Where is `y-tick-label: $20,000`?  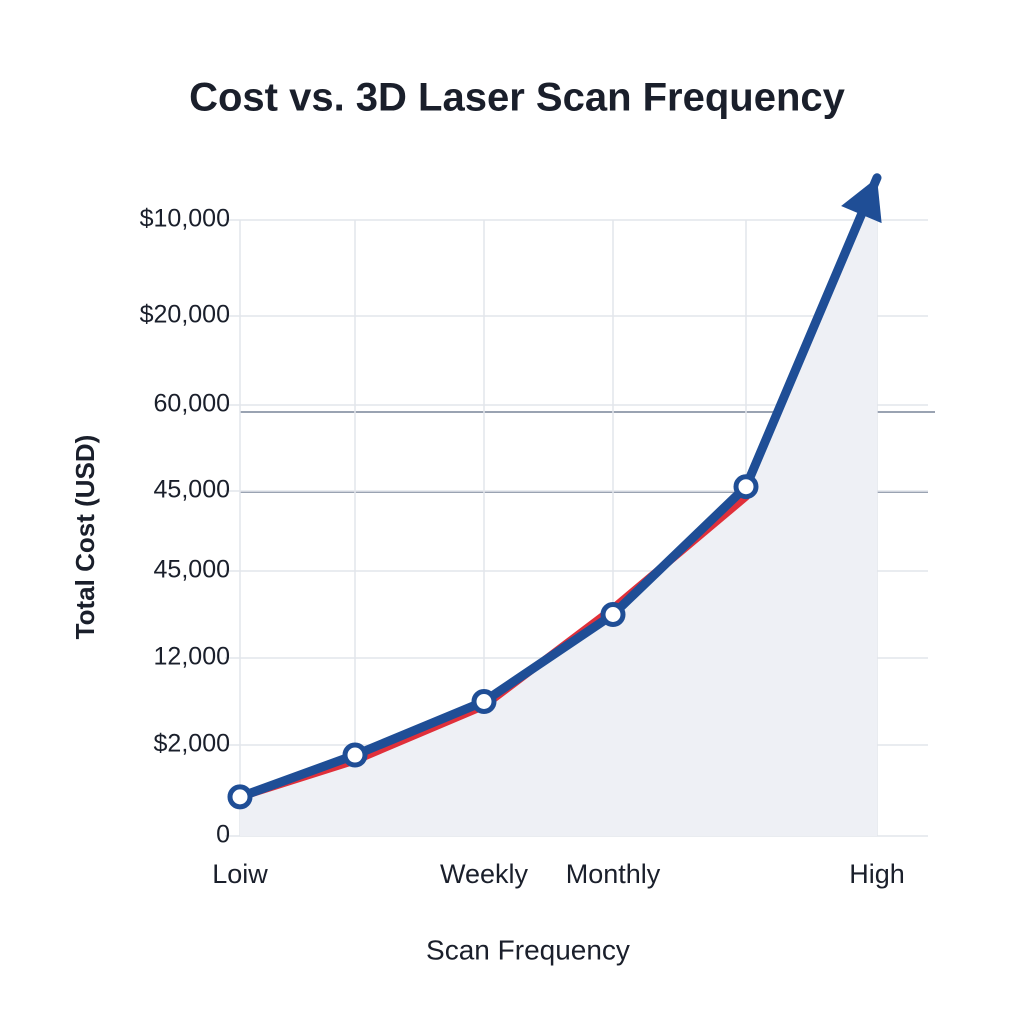 y-tick-label: $20,000 is located at coordinates (185, 315).